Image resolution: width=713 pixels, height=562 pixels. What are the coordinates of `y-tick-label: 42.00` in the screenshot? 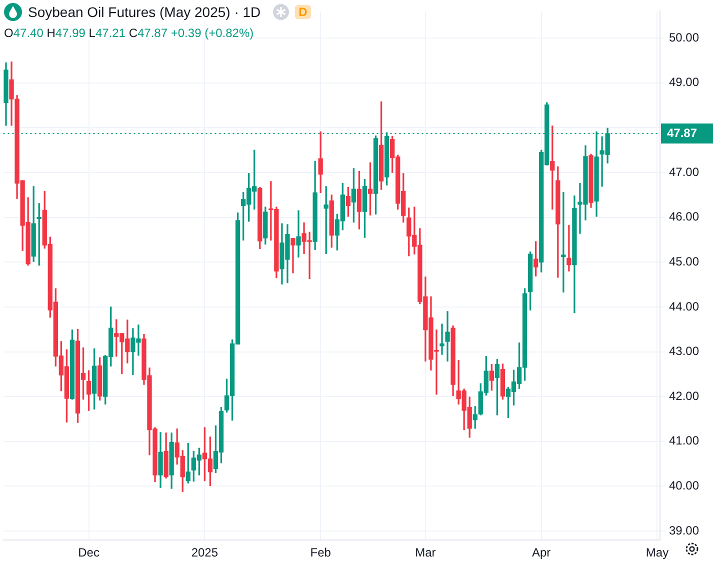 It's located at (684, 395).